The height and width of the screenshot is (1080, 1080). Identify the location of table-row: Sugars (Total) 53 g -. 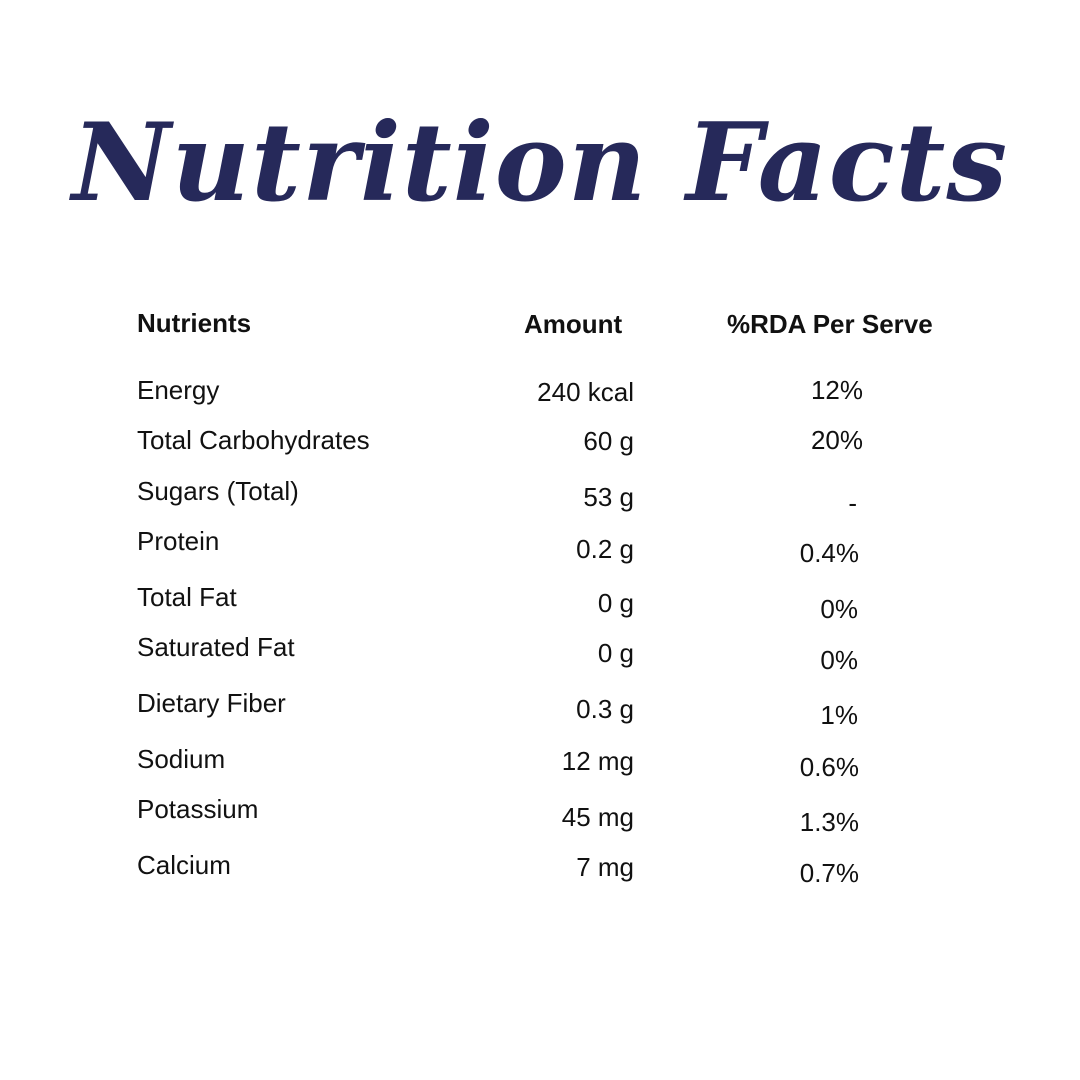
(540, 497).